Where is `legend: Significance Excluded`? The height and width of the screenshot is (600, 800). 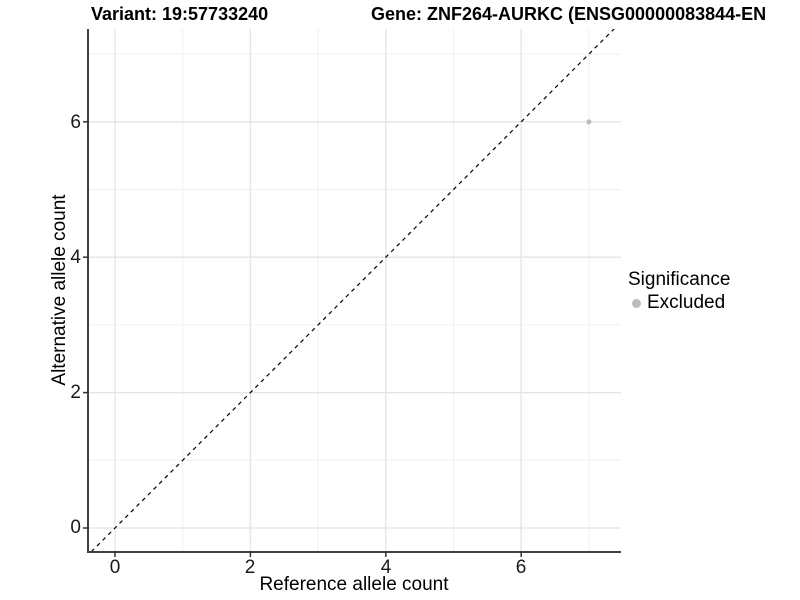 legend: Significance Excluded is located at coordinates (679, 291).